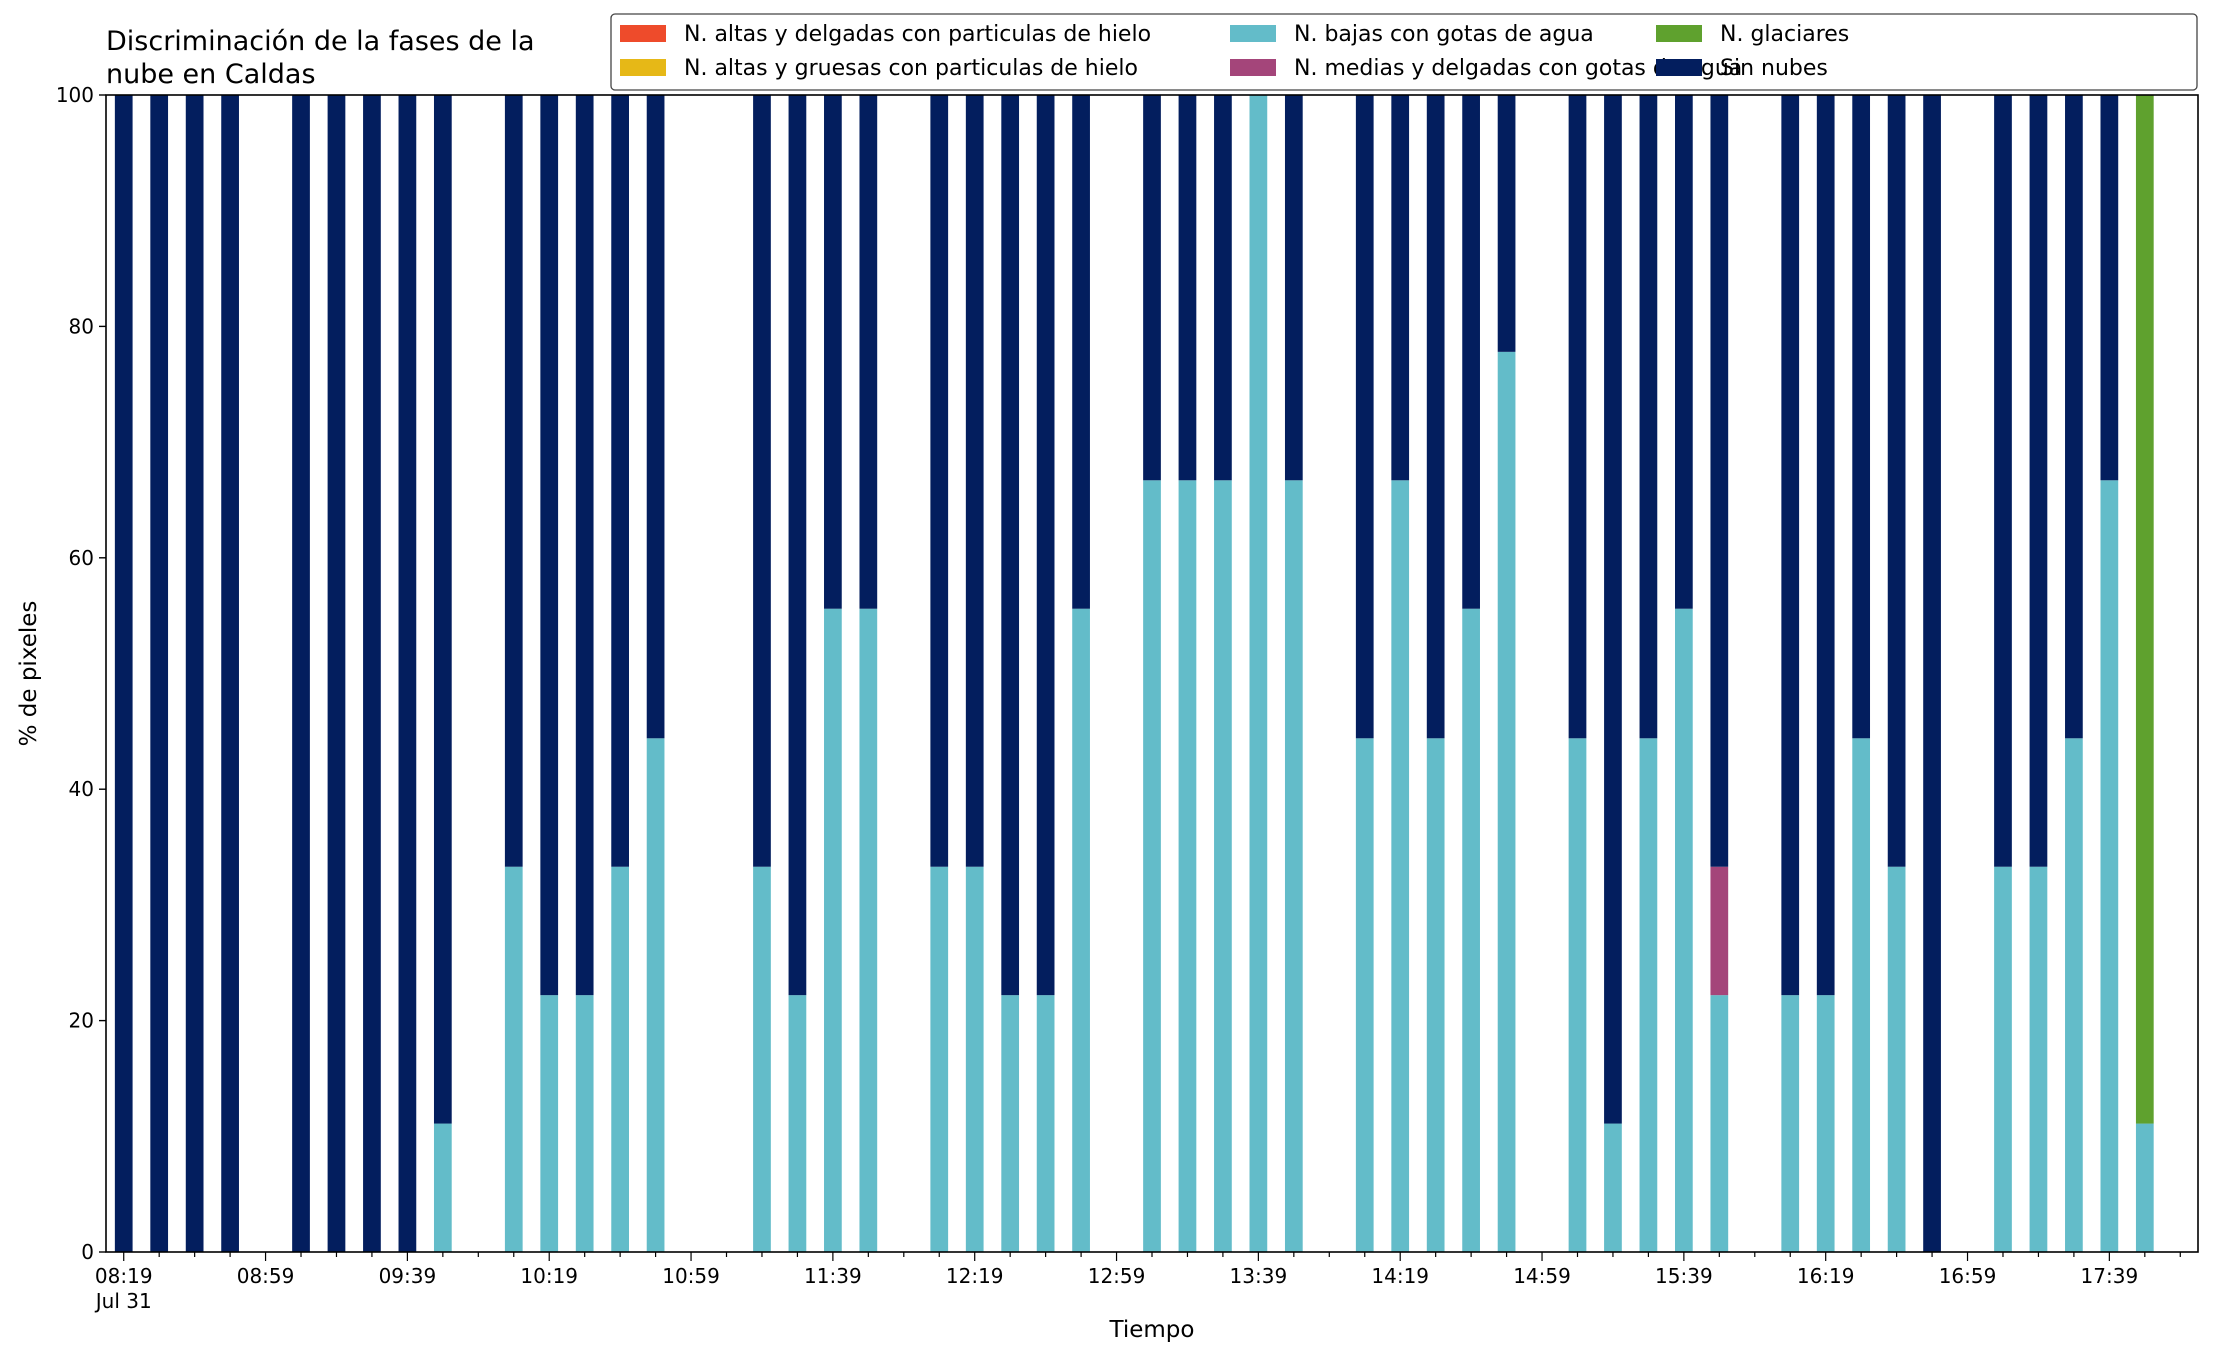 The width and height of the screenshot is (2216, 1355). I want to click on legend-label: N. bajas con gotas de agua, so click(1444, 34).